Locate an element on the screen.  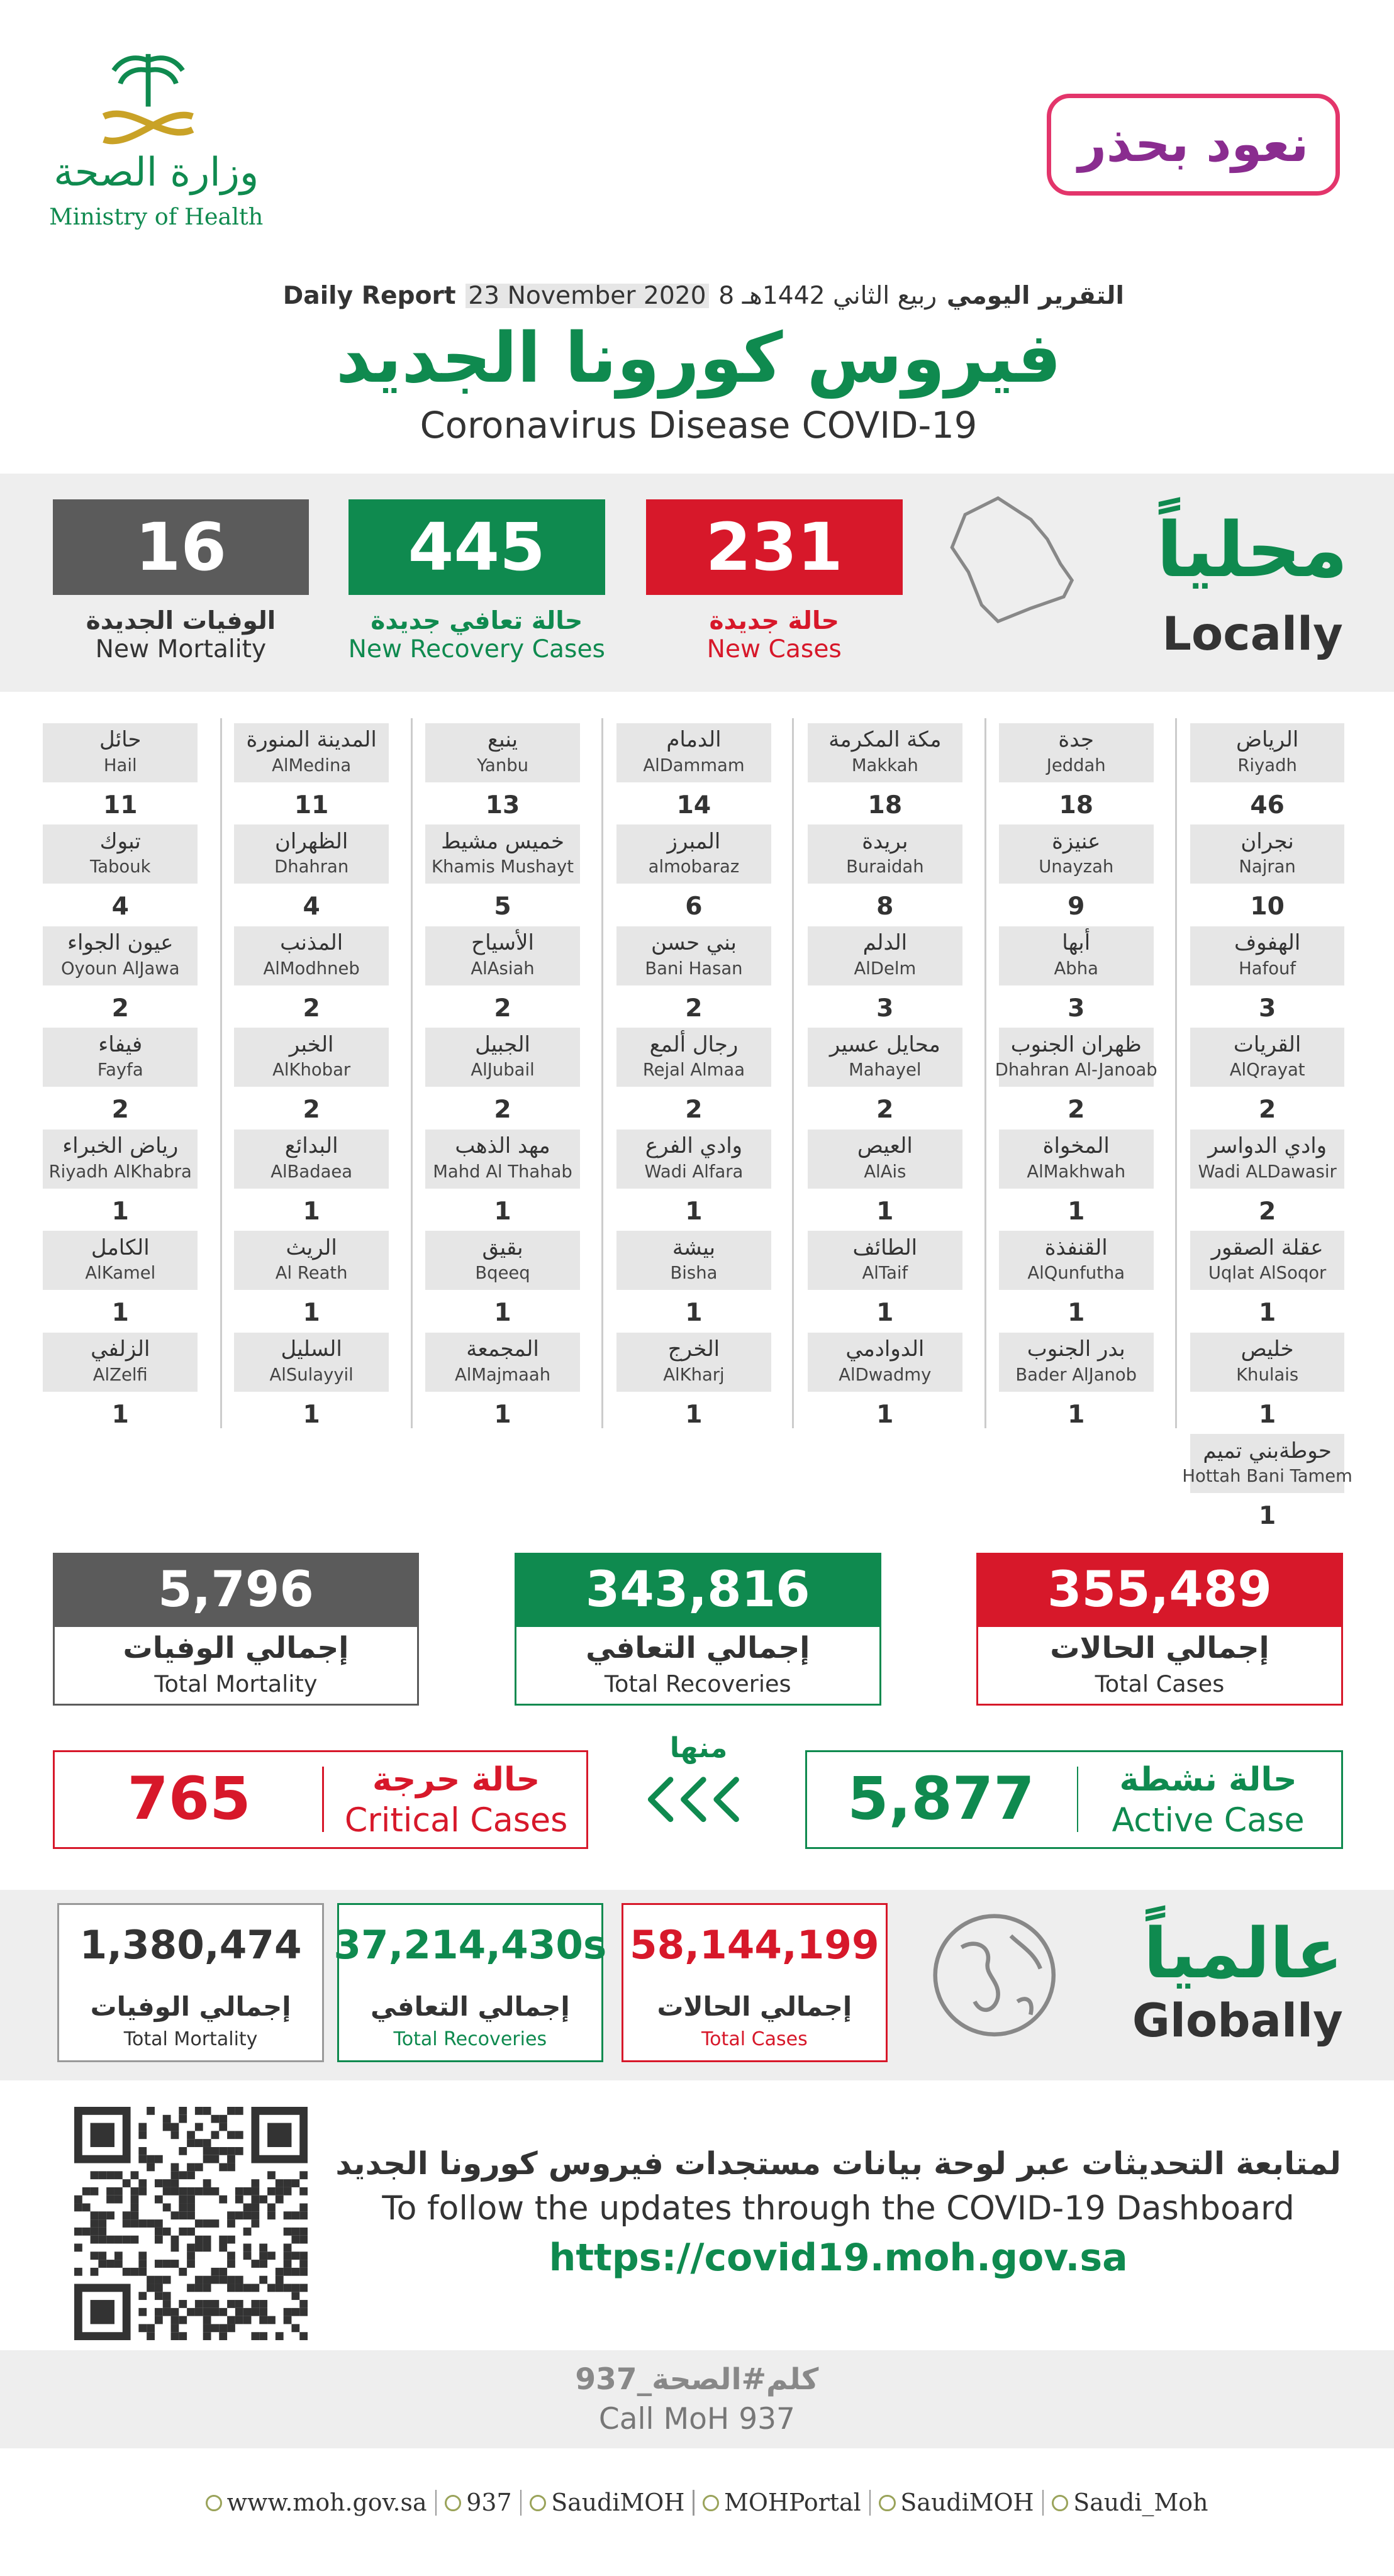
call-text-ar: كلم#الصحة_937 is located at coordinates (697, 2379).